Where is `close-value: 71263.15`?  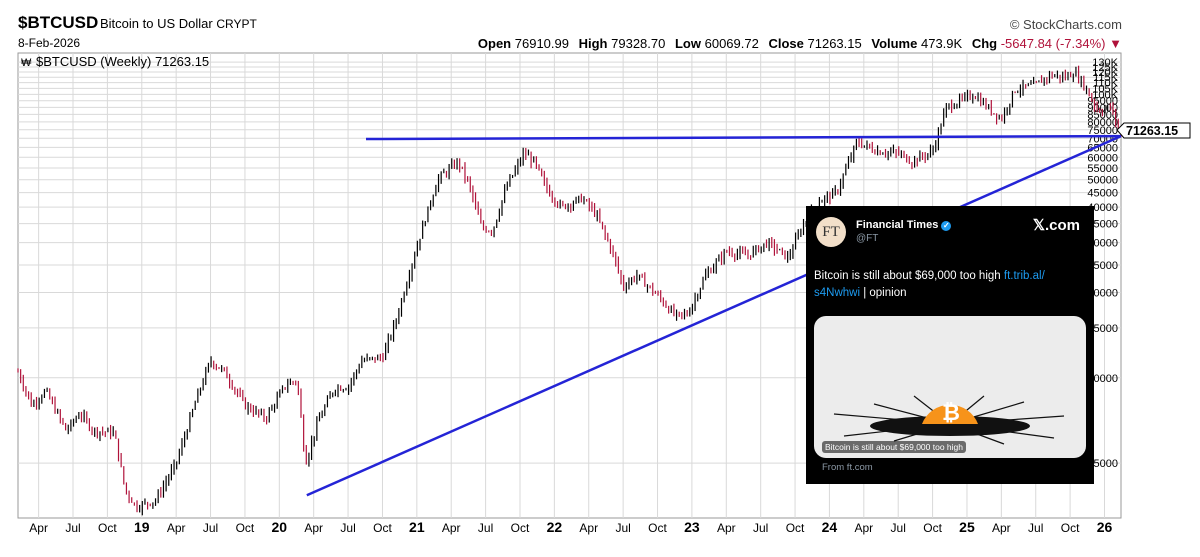 close-value: 71263.15 is located at coordinates (834, 43).